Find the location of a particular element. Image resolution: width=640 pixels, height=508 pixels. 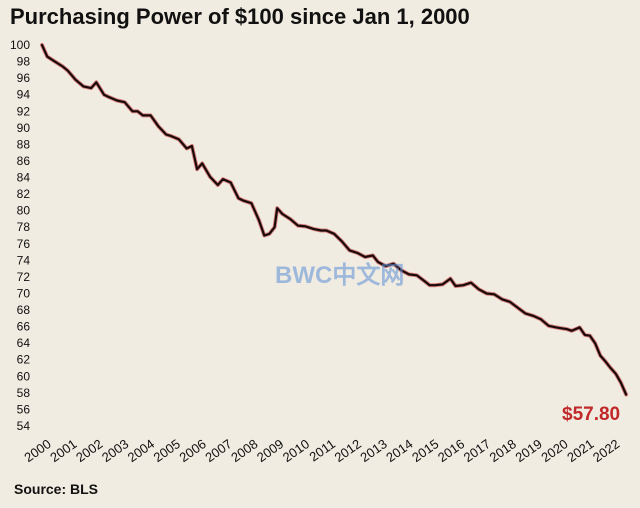

y-tick-label: 68 is located at coordinates (24, 310).